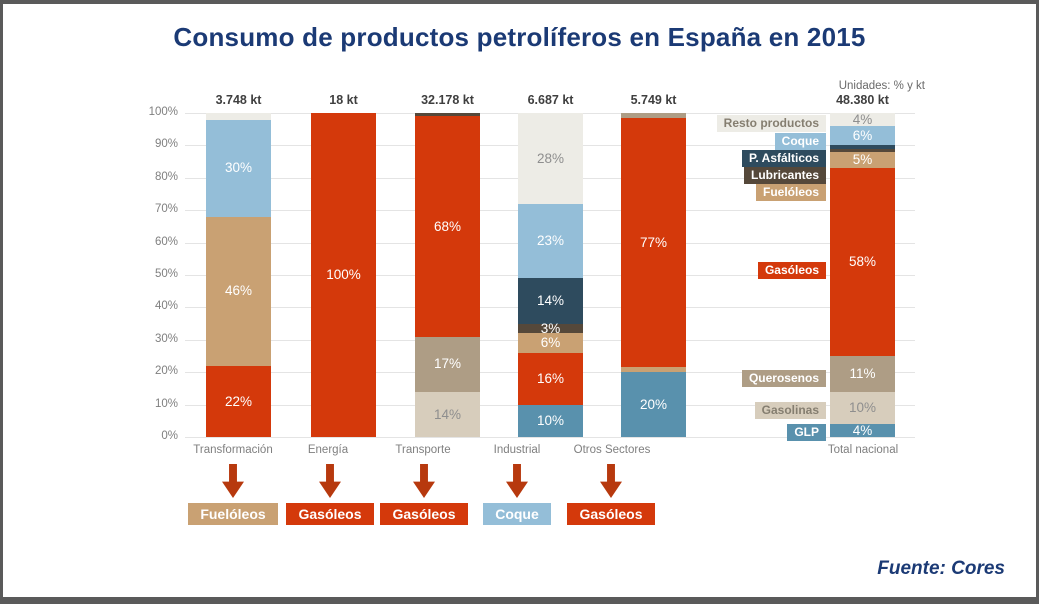 Image resolution: width=1039 pixels, height=604 pixels. Describe the element at coordinates (862, 120) in the screenshot. I see `segment-total-nacional-resto-productos: 4%` at that location.